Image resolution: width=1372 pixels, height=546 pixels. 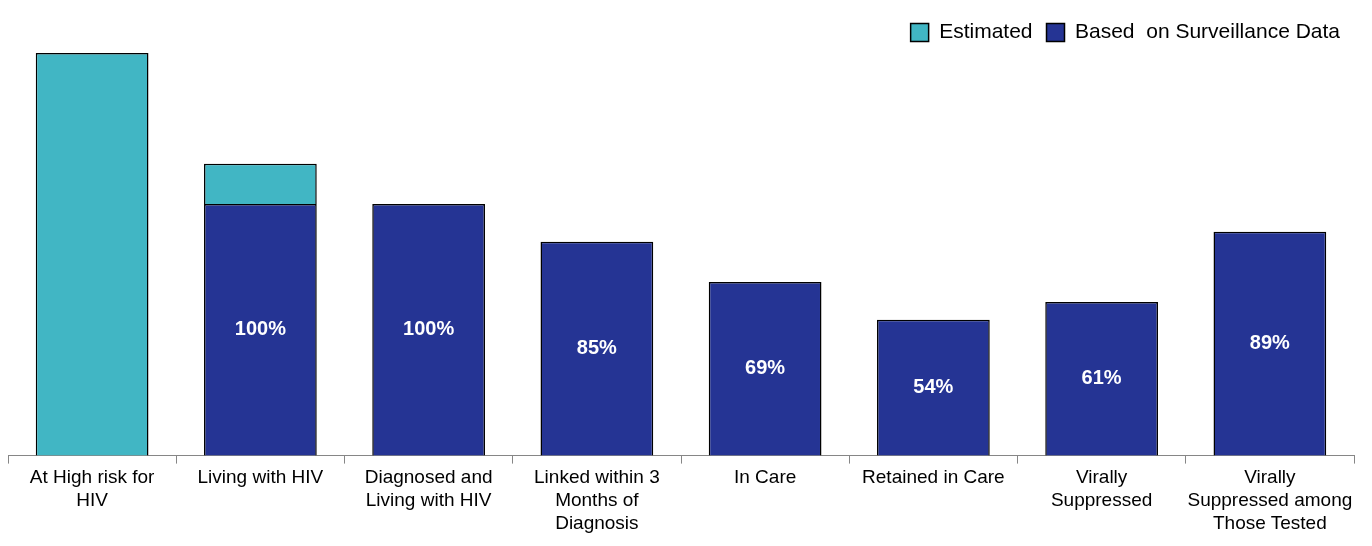 What do you see at coordinates (933, 386) in the screenshot?
I see `data-label: 54%` at bounding box center [933, 386].